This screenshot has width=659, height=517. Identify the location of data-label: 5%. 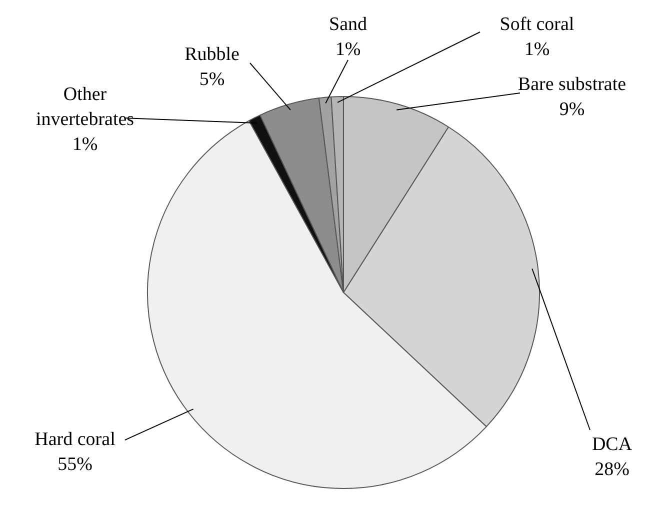
(212, 79).